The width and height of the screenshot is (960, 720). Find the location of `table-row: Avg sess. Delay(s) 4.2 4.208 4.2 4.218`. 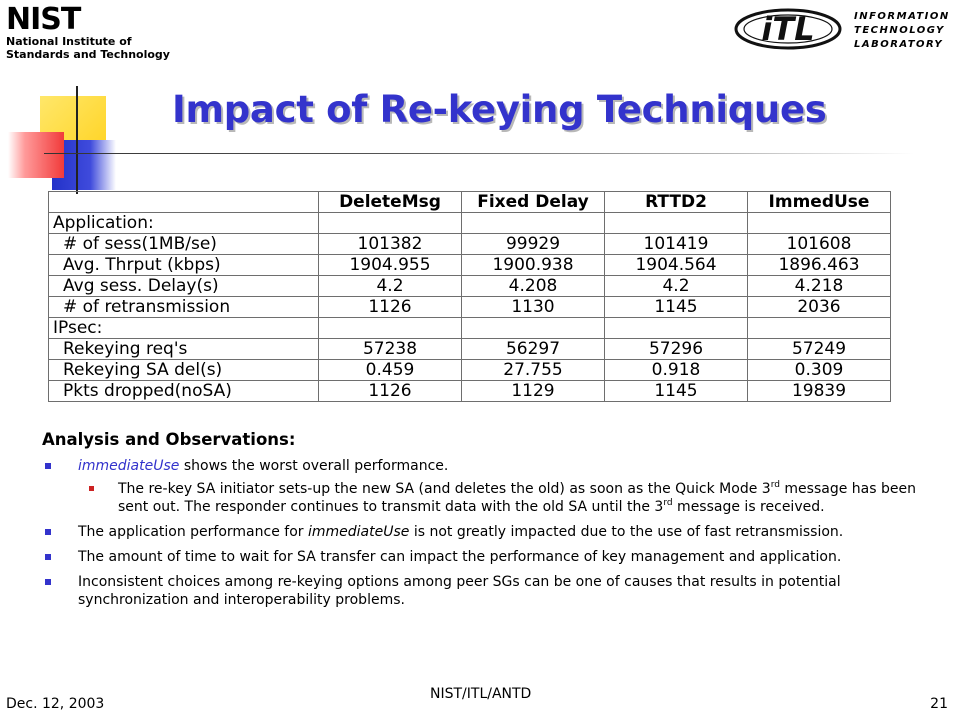

table-row: Avg sess. Delay(s) 4.2 4.208 4.2 4.218 is located at coordinates (469, 286).